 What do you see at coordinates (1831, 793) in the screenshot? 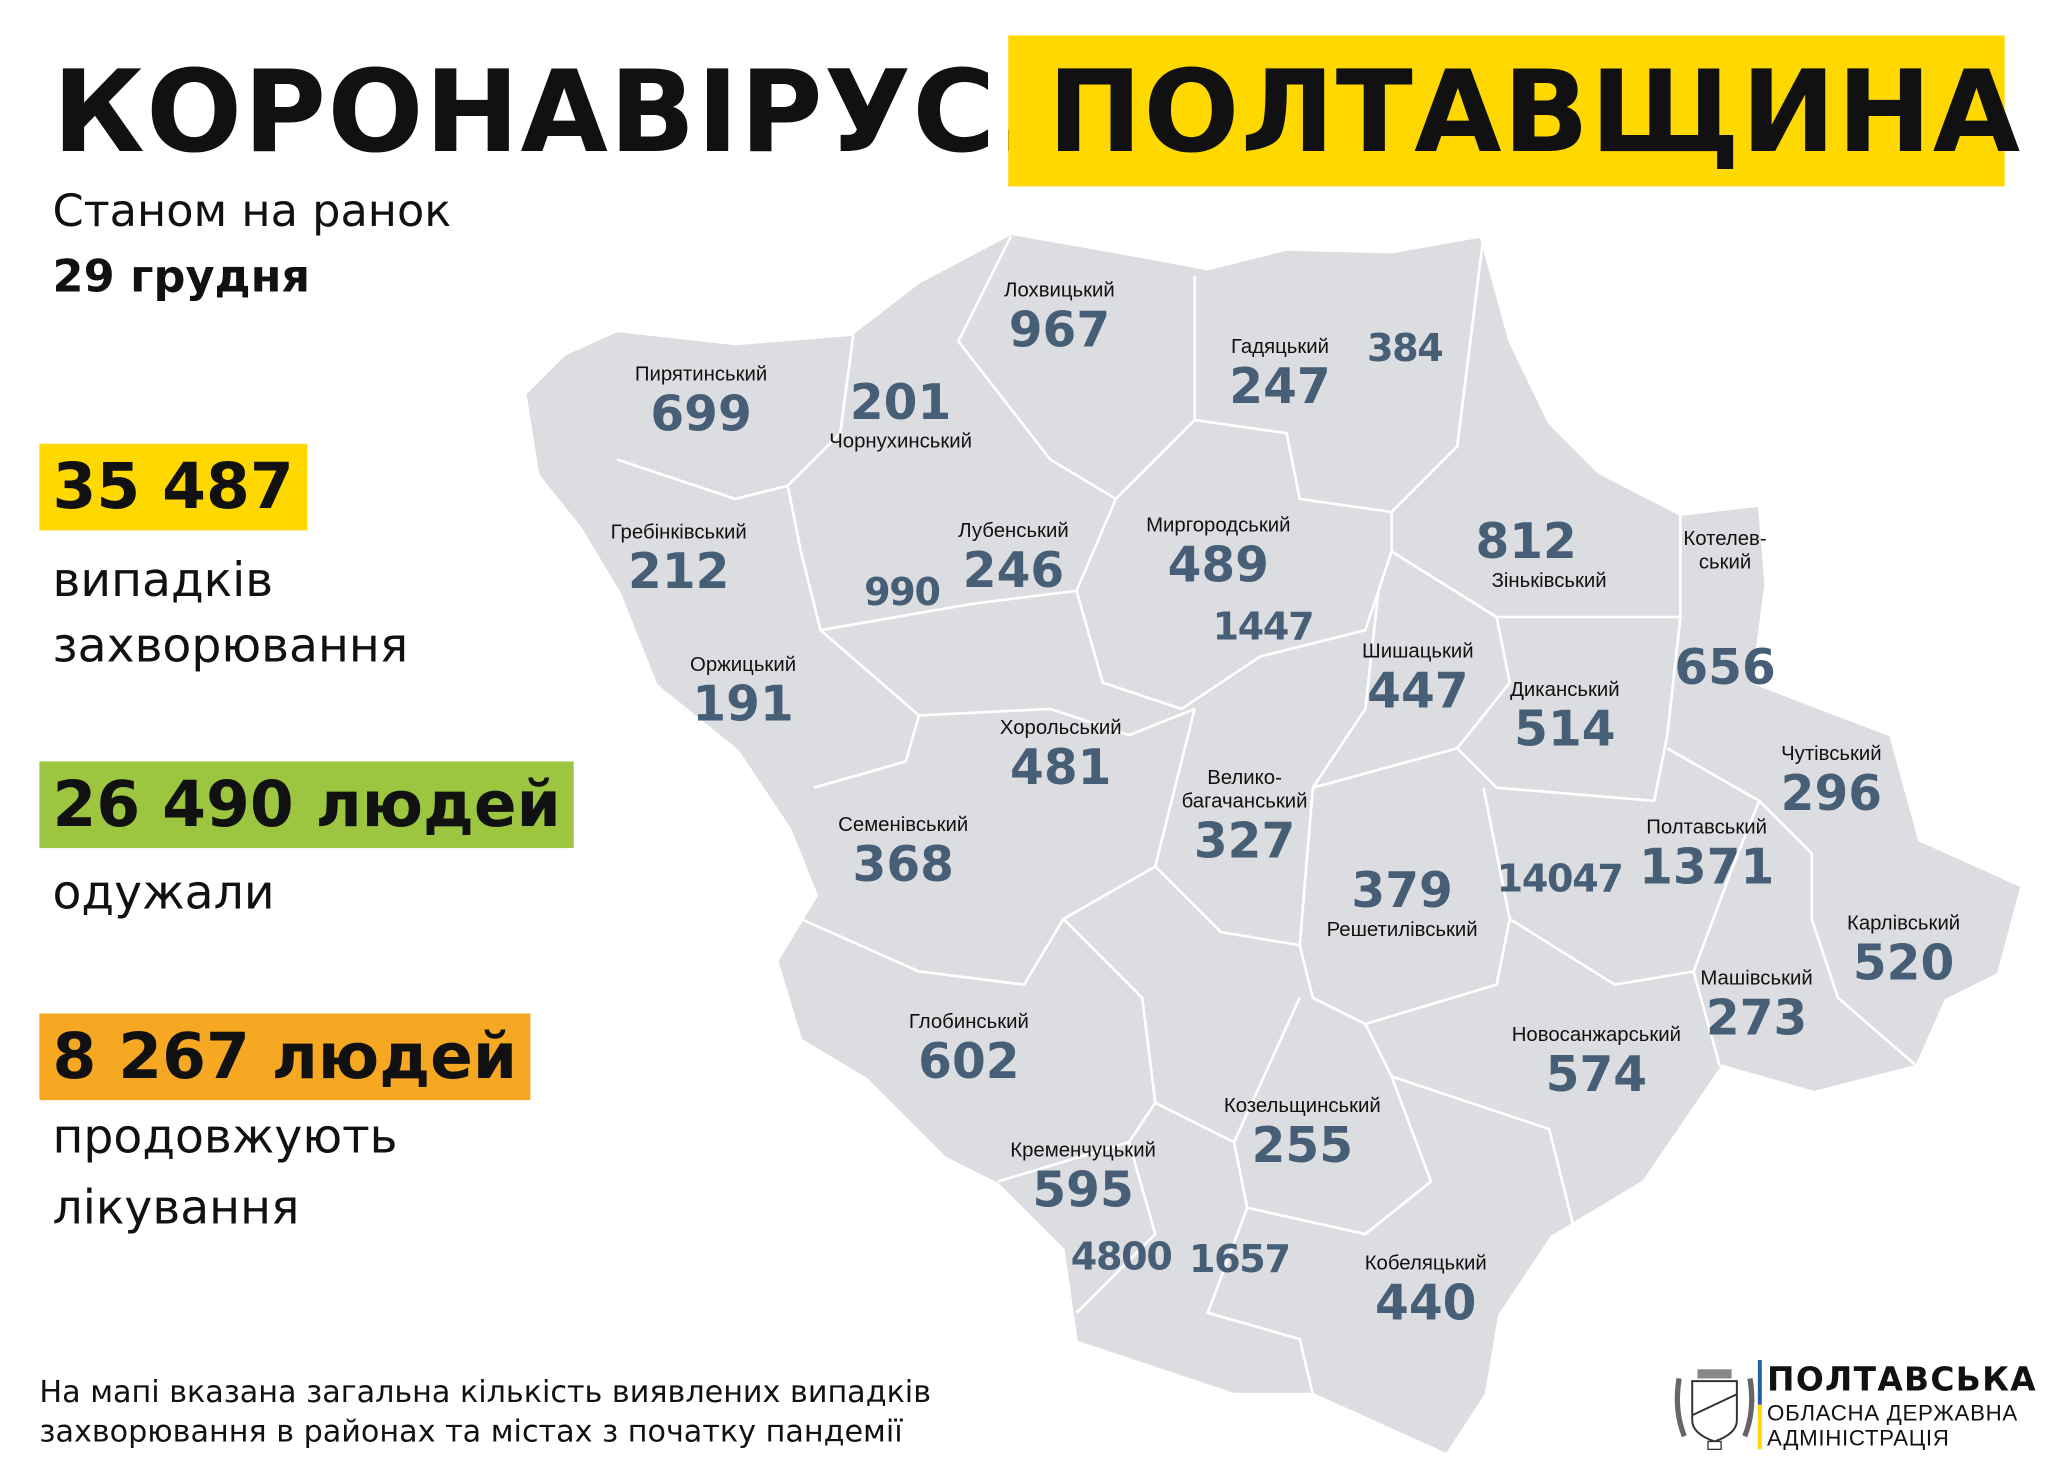
I see `district-count: 296` at bounding box center [1831, 793].